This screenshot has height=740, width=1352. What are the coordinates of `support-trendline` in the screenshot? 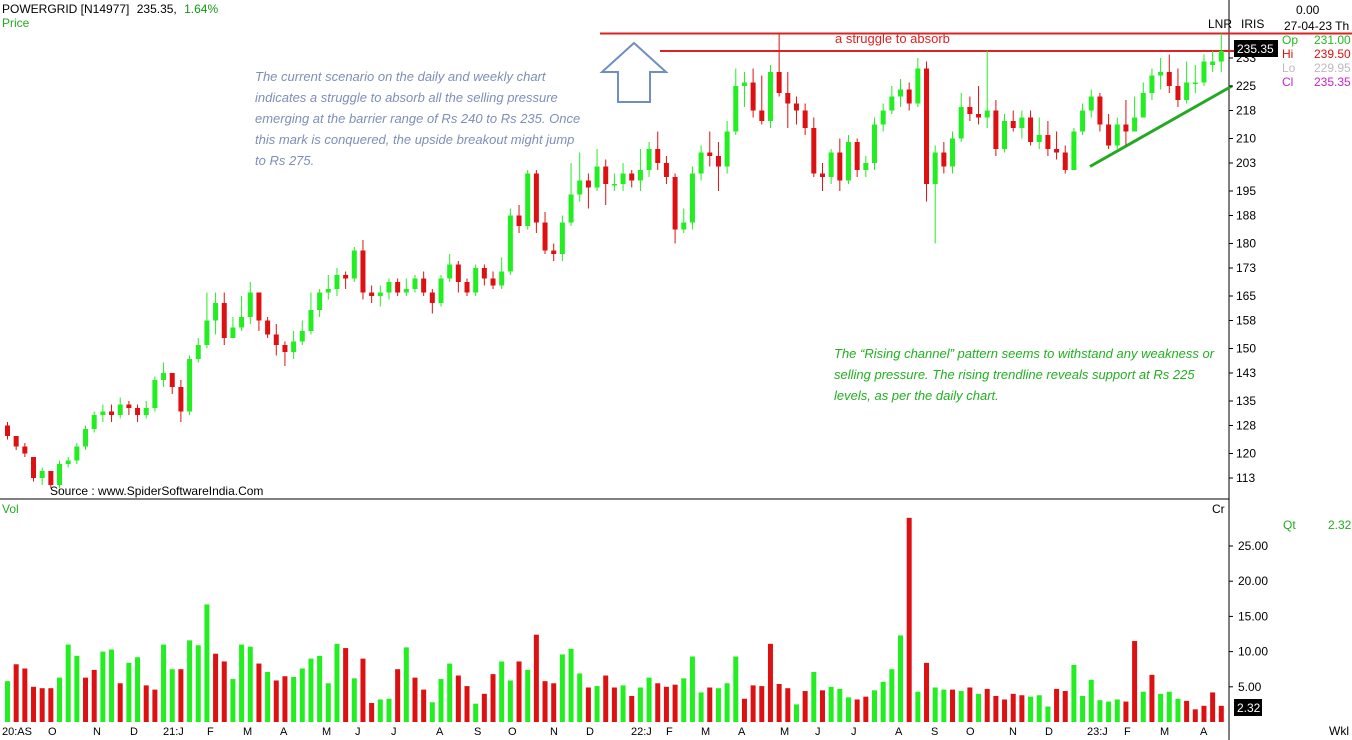 It's located at (1161, 126).